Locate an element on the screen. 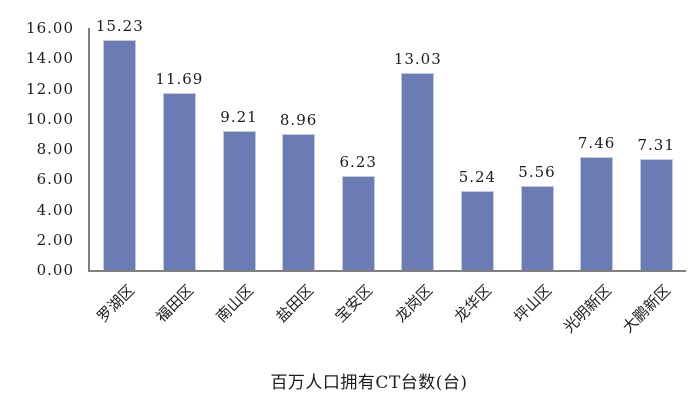 This screenshot has width=700, height=412. y-tick-label: 12.00 is located at coordinates (50, 88).